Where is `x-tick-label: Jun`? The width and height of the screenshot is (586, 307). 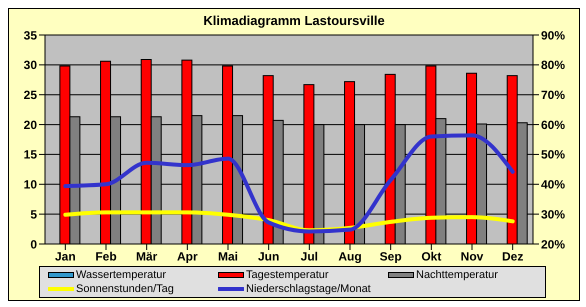 x-tick-label: Jun is located at coordinates (269, 257).